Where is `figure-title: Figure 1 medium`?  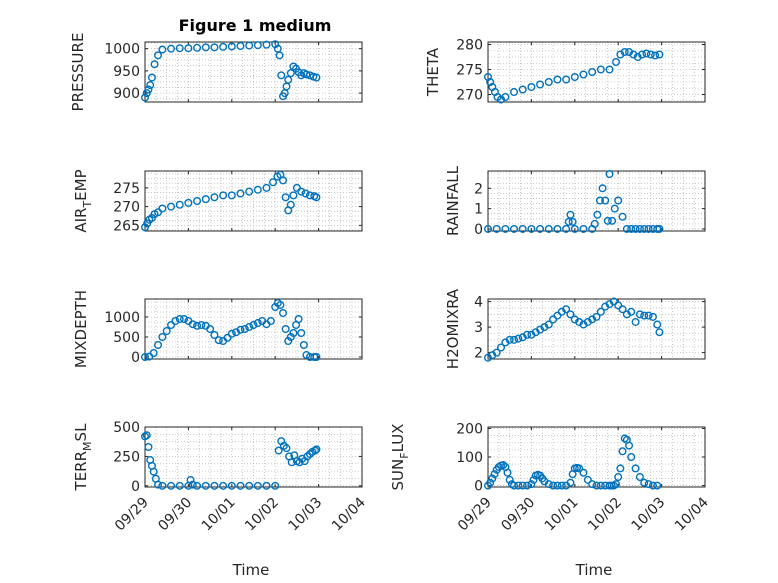
figure-title: Figure 1 medium is located at coordinates (255, 25).